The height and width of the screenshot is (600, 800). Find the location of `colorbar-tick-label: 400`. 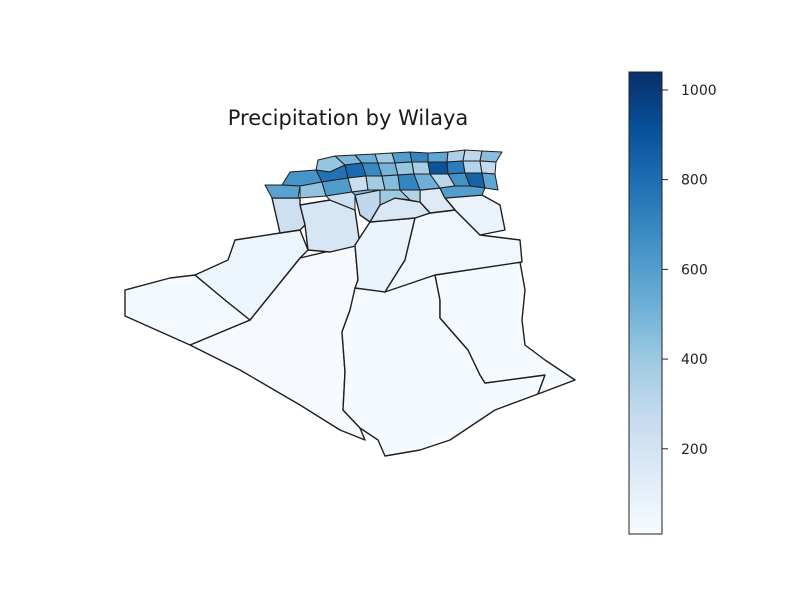

colorbar-tick-label: 400 is located at coordinates (694, 360).